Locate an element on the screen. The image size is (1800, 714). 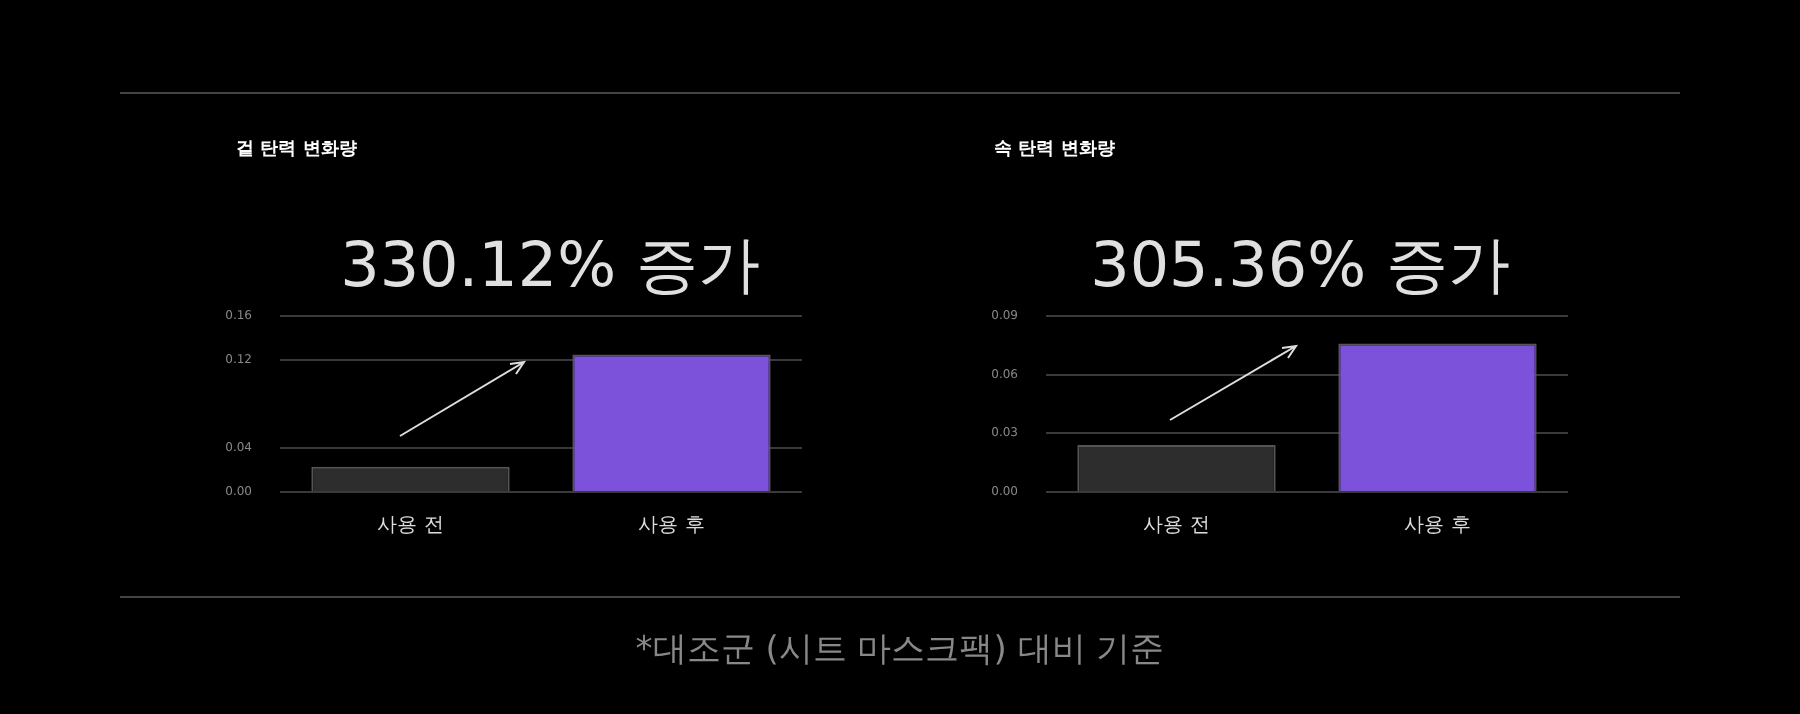
text: *대조군 (시트 마스크팩) 대비 기준 is located at coordinates (900, 650).